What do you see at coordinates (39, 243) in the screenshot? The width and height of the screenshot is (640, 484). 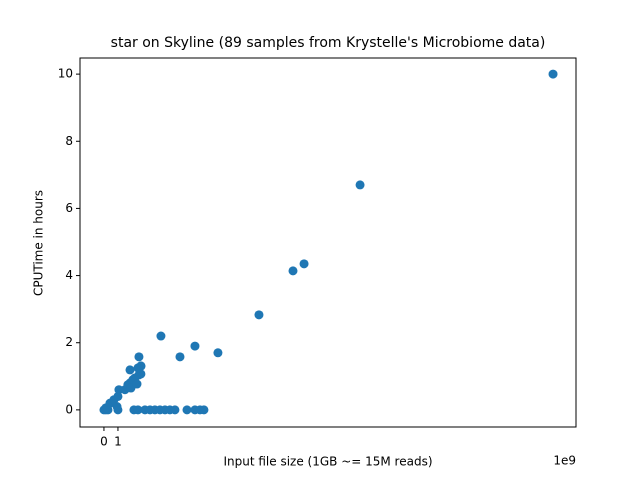 I see `y-axis-label: CPUTime in hours` at bounding box center [39, 243].